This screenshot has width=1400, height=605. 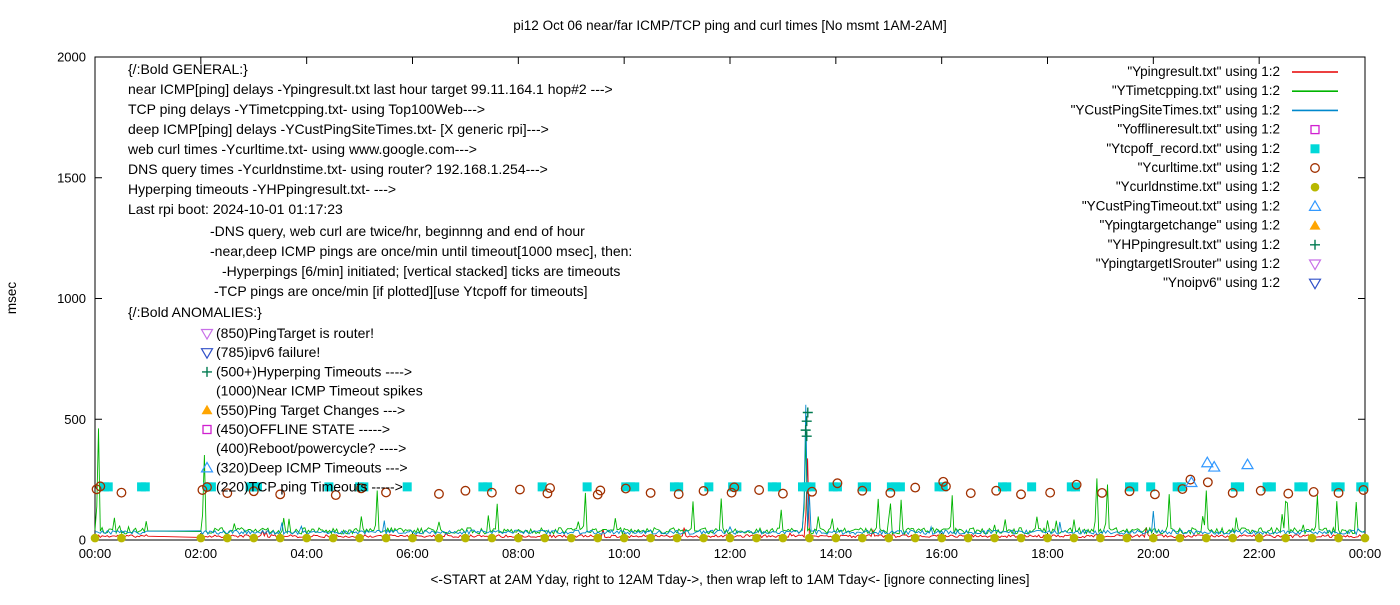 I want to click on legend-label: "Ypingtargetchange" using 1:2, so click(x=1190, y=225).